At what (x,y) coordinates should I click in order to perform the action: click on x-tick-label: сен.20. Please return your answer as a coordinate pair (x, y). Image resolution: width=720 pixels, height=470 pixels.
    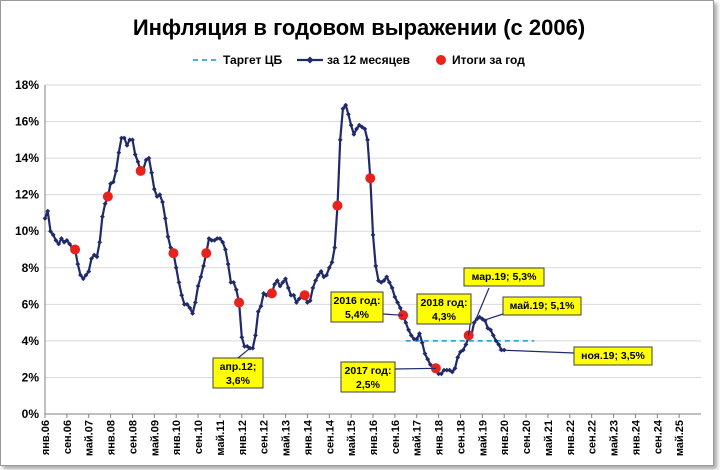
    Looking at the image, I should click on (527, 437).